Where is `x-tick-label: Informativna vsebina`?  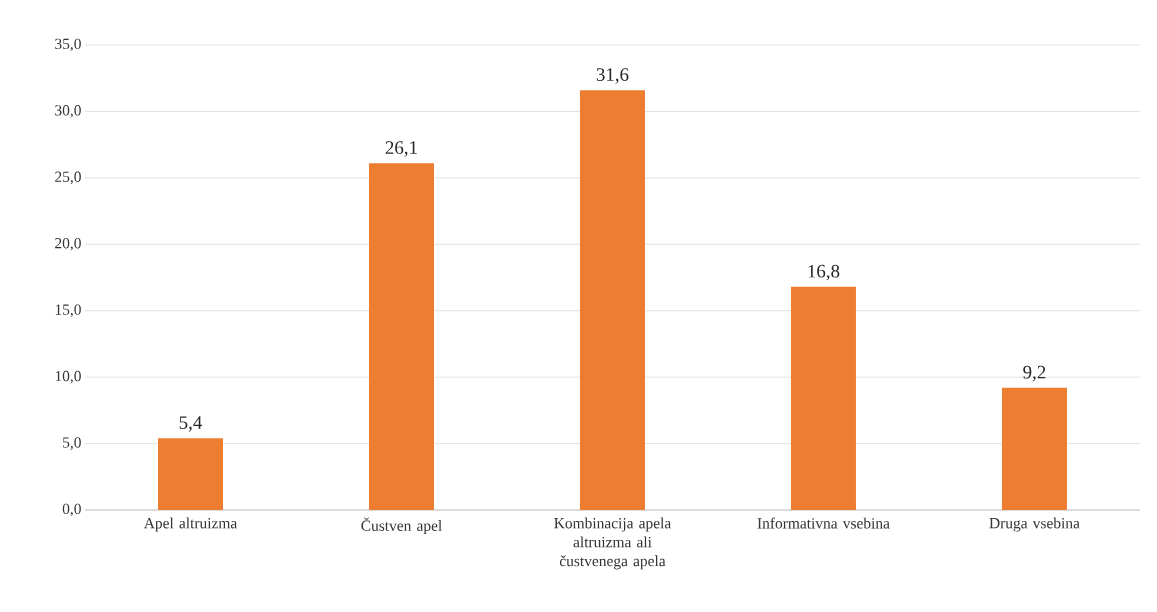
x-tick-label: Informativna vsebina is located at coordinates (823, 523).